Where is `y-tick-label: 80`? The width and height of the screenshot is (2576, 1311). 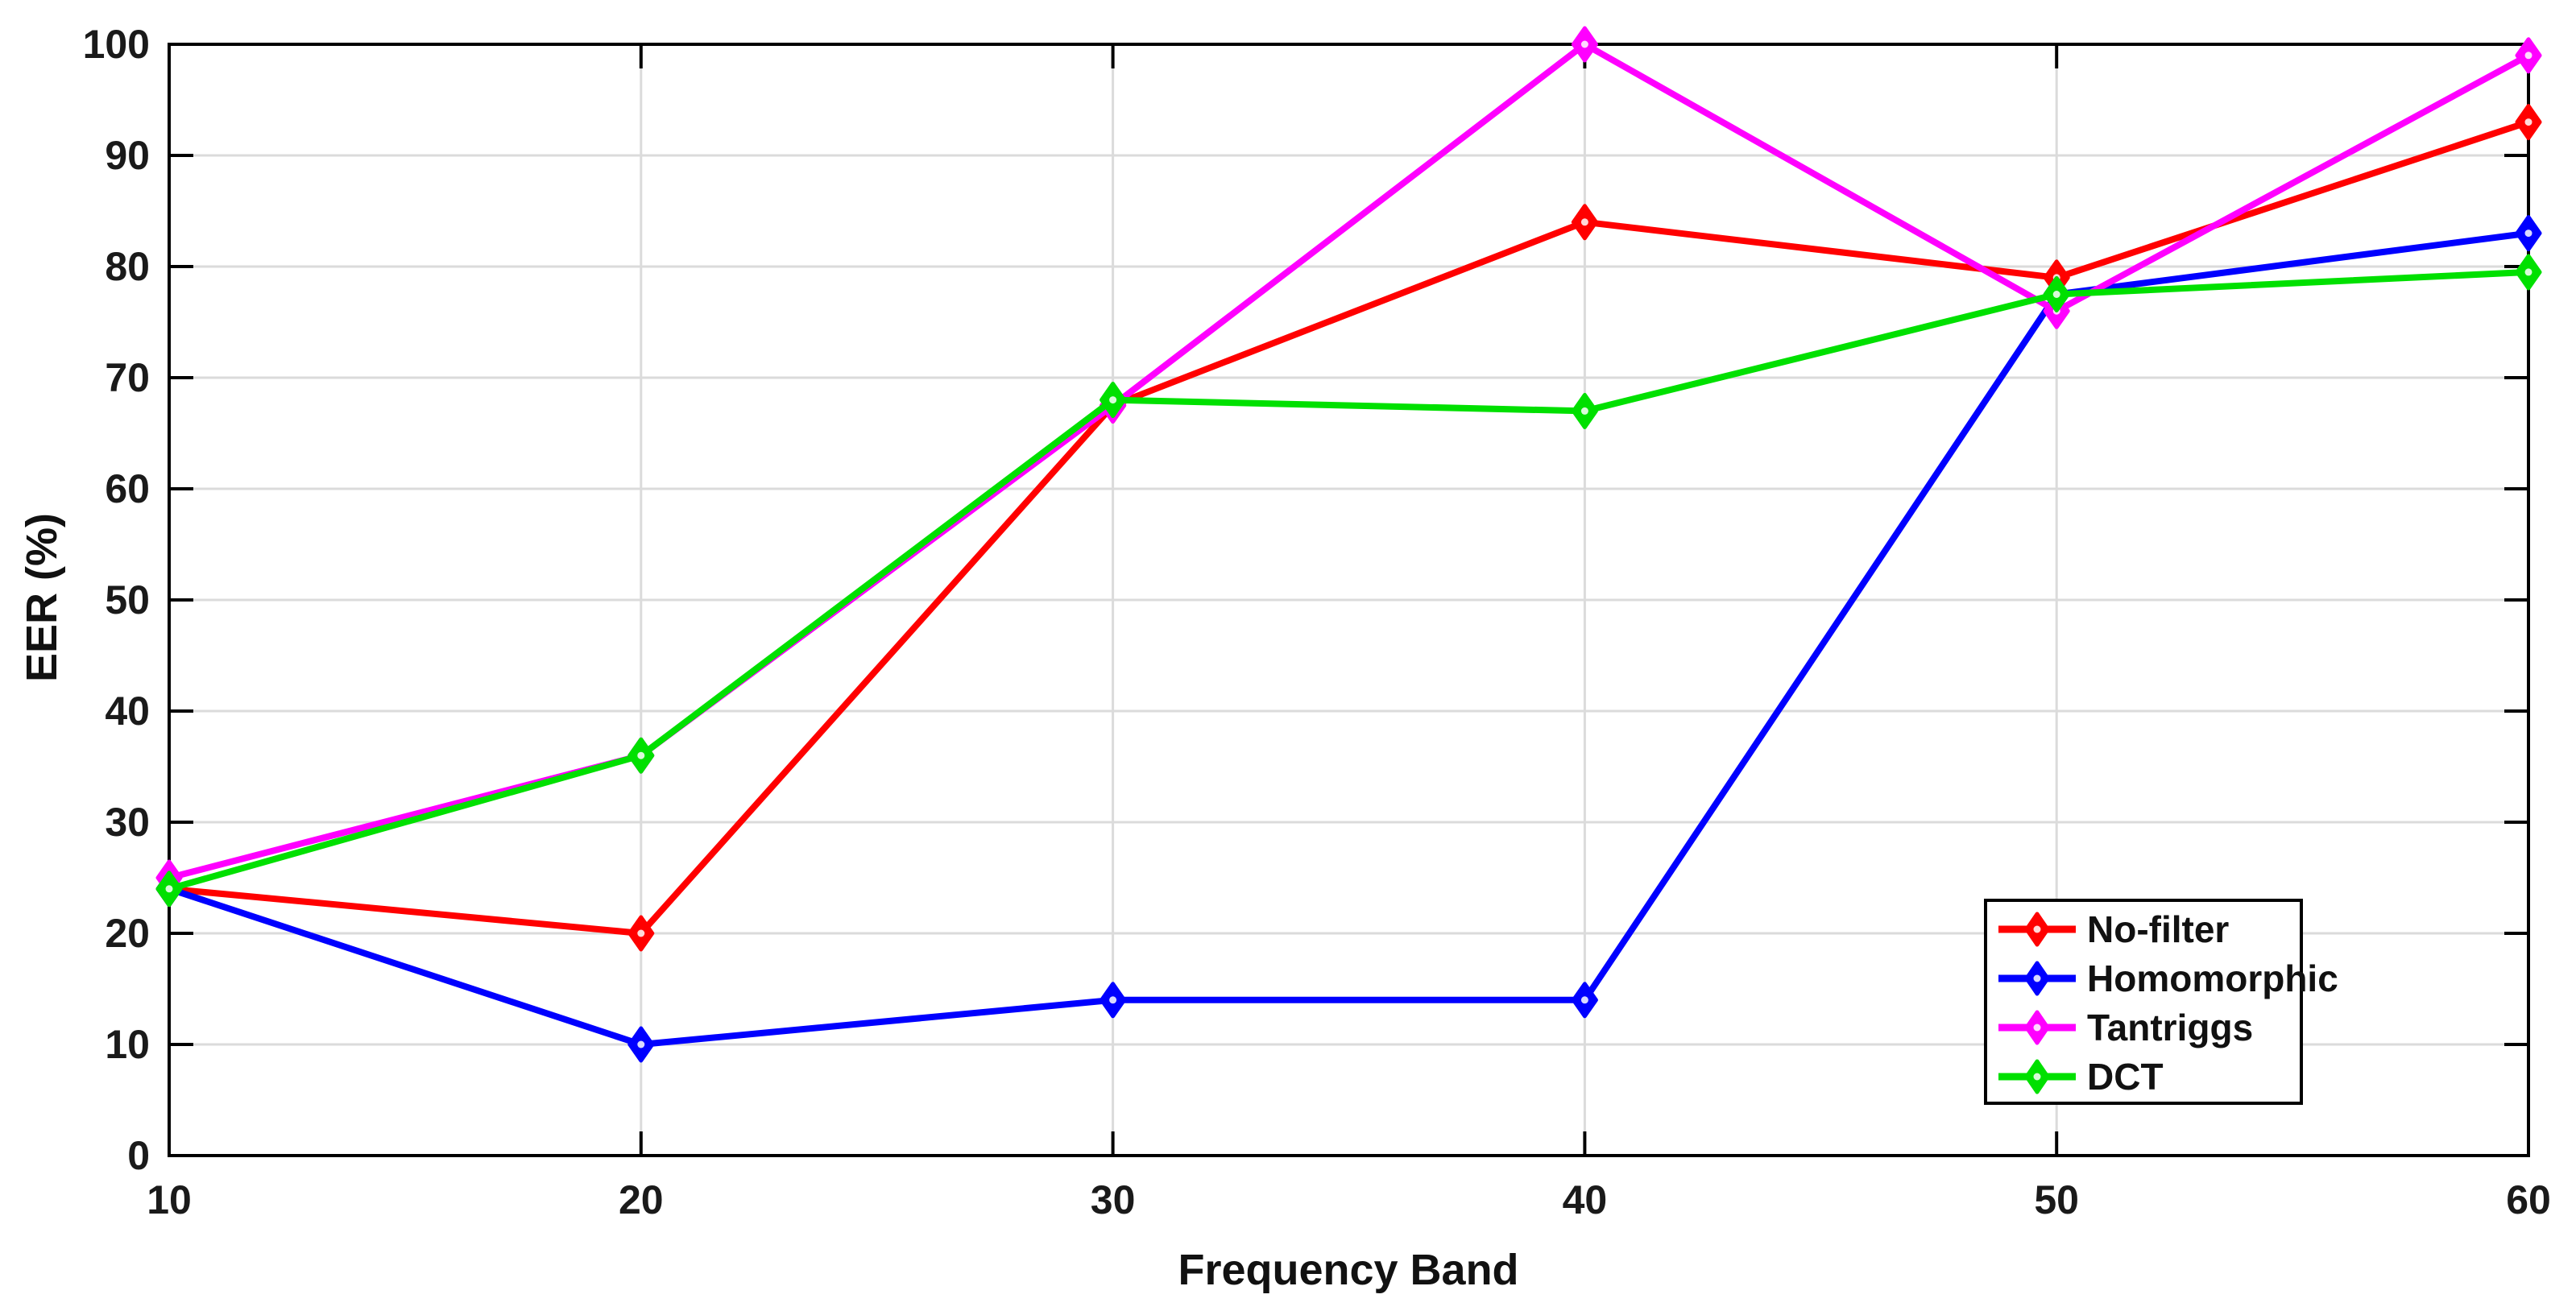
y-tick-label: 80 is located at coordinates (127, 266).